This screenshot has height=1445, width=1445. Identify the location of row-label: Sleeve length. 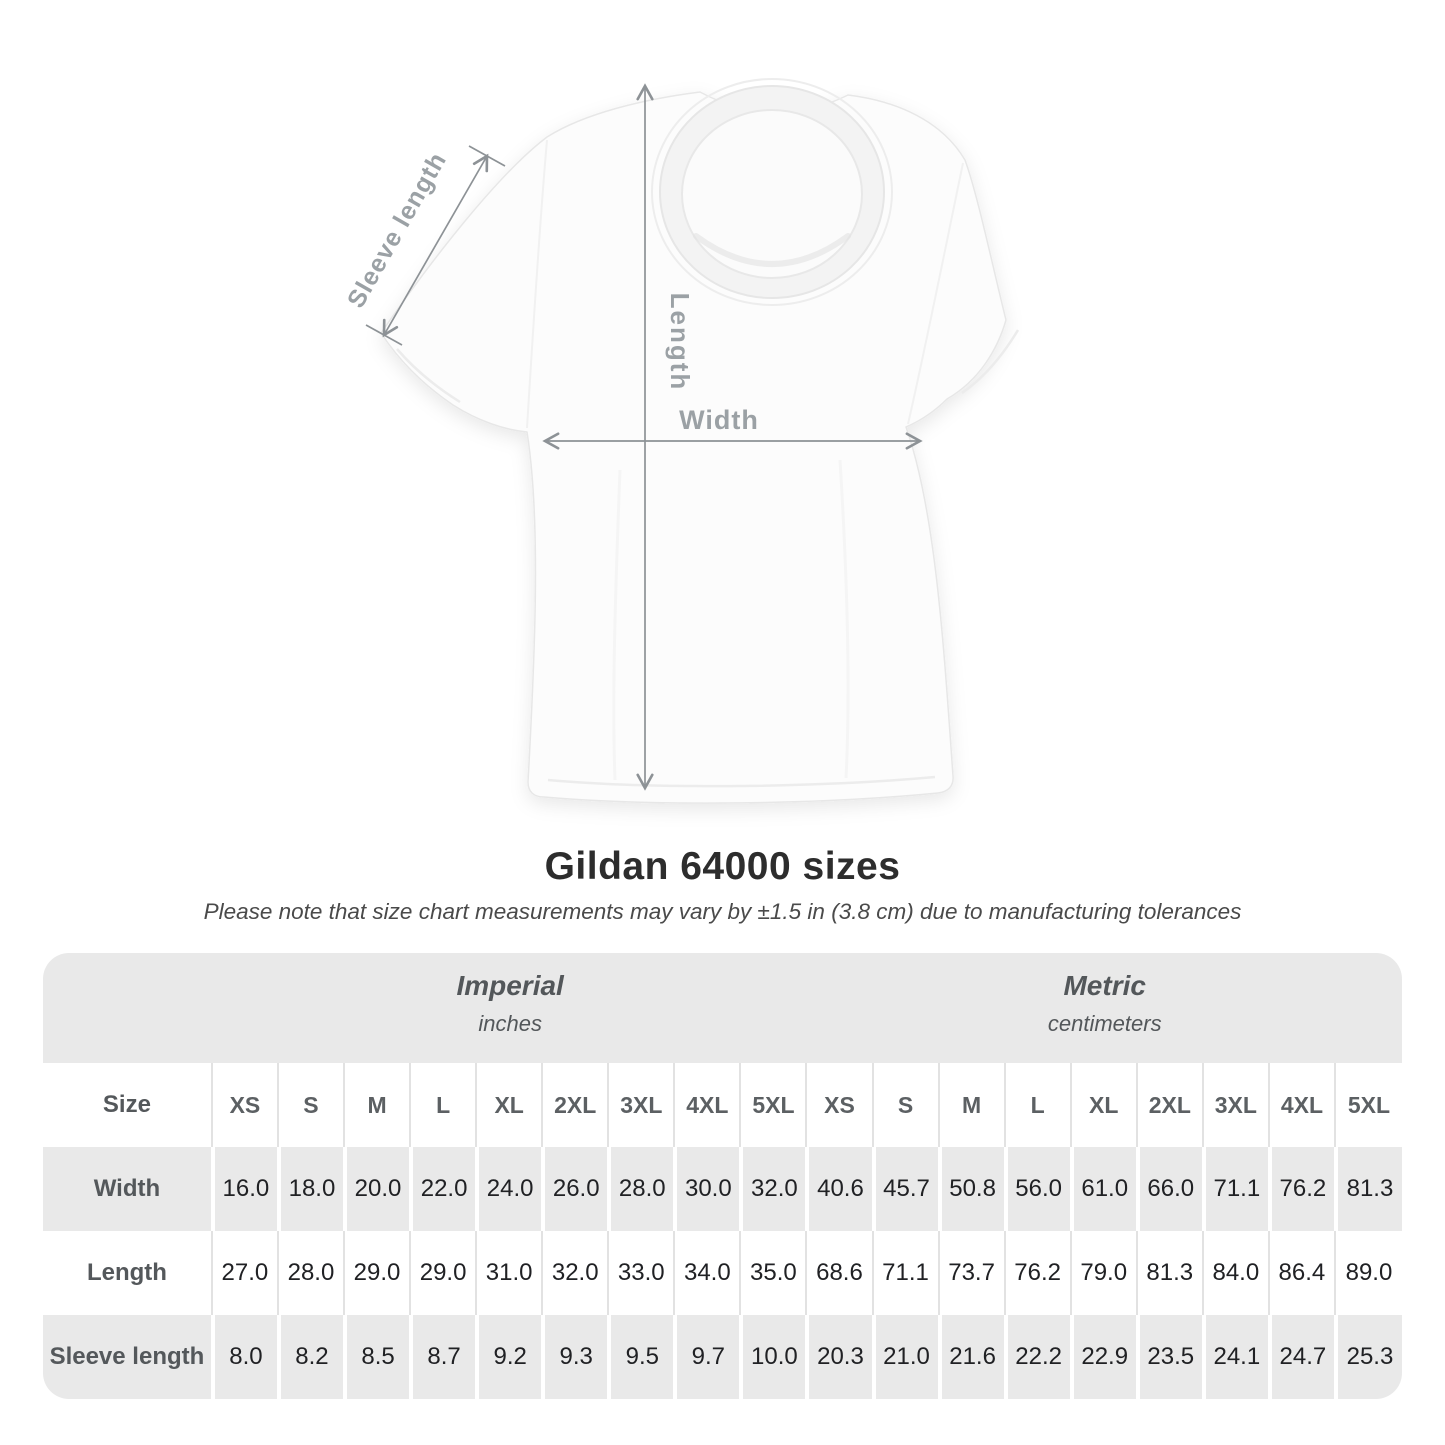
(127, 1357).